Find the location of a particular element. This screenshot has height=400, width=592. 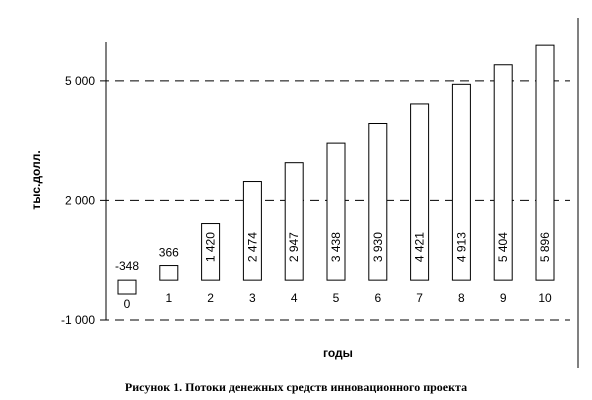

x-tick-label: 4 is located at coordinates (294, 298).